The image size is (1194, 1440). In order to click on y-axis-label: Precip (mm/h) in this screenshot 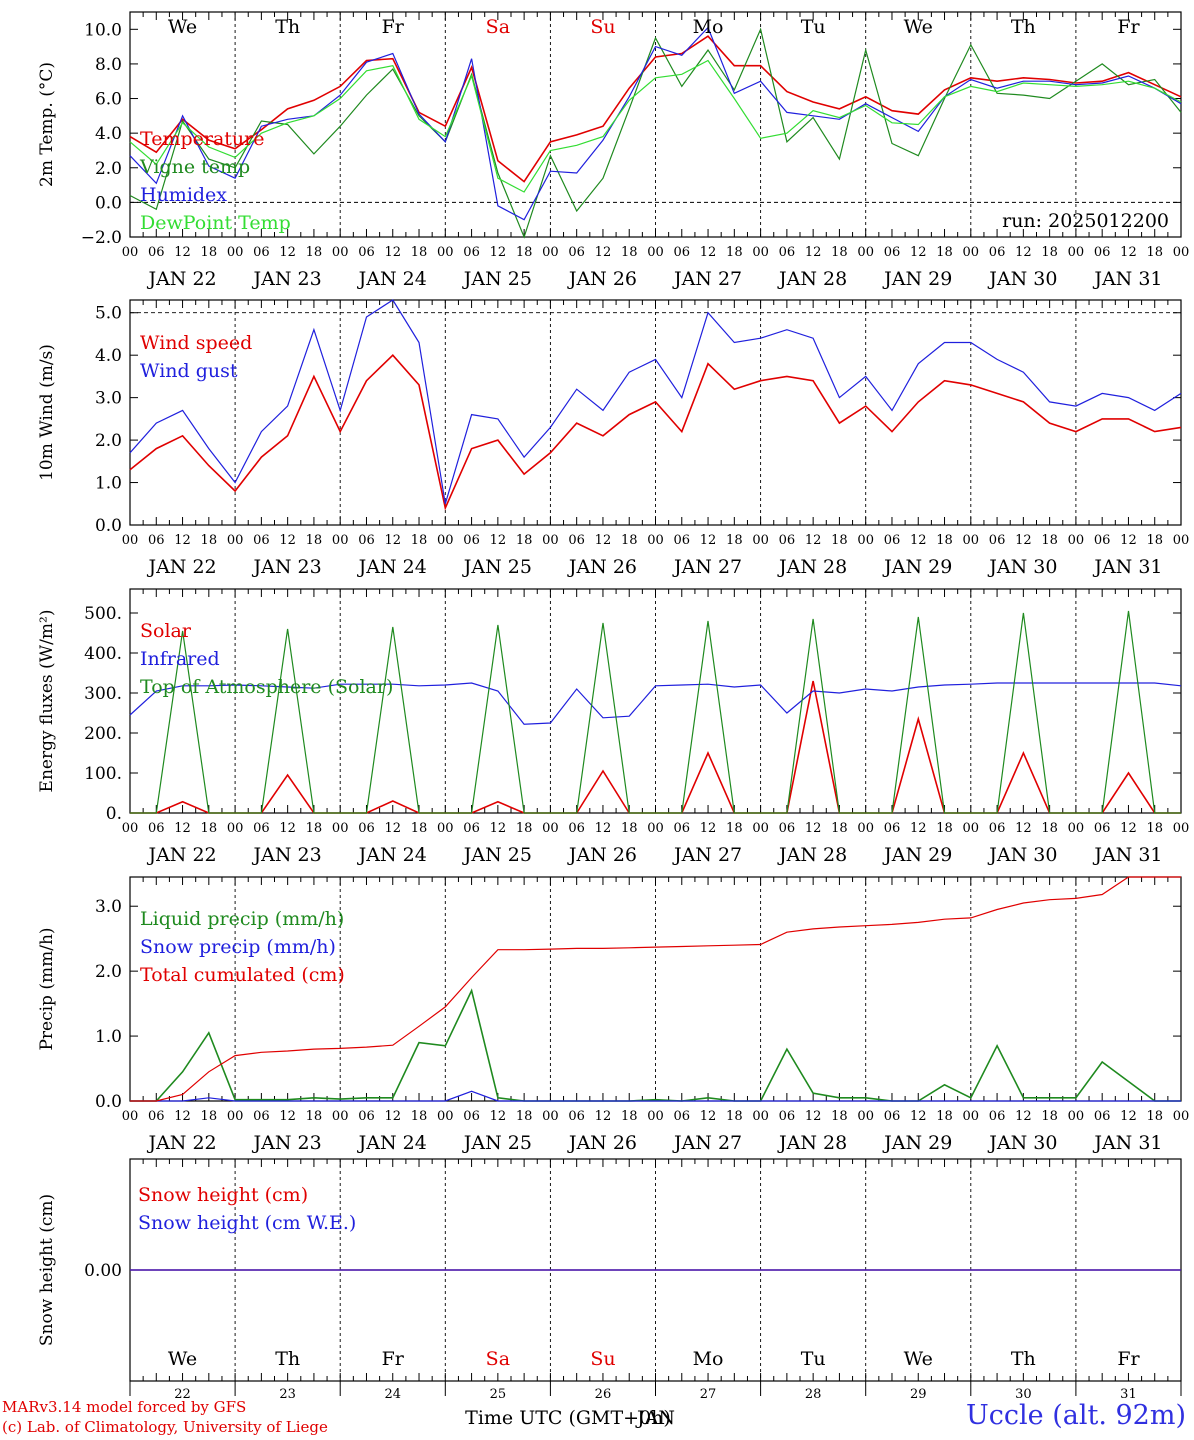, I will do `click(47, 988)`.